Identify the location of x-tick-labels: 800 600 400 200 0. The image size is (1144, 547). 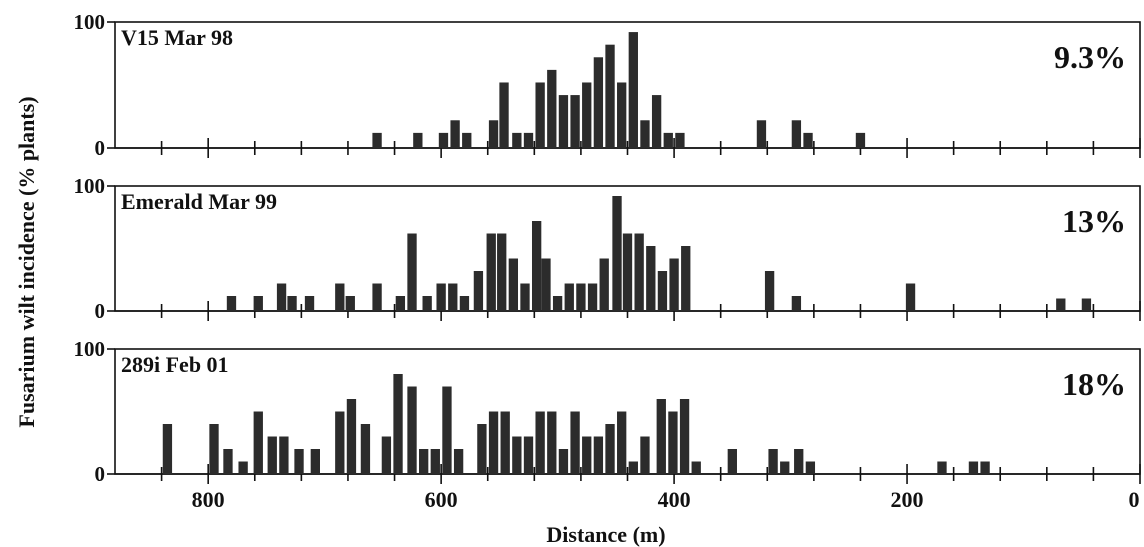
(666, 499).